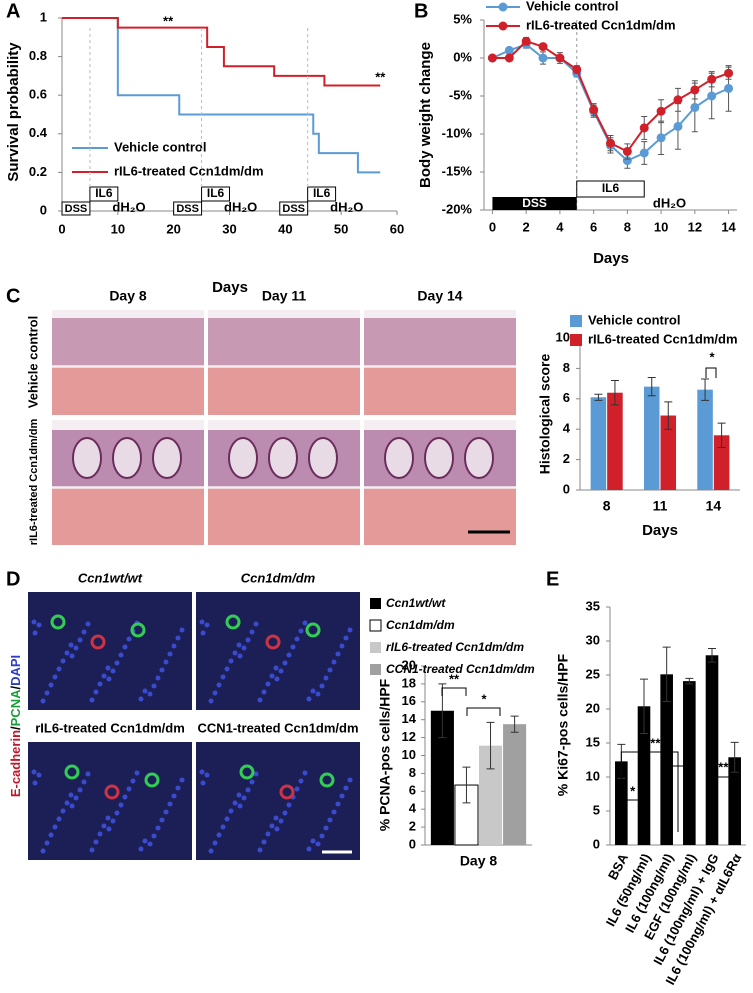  Describe the element at coordinates (341, 228) in the screenshot. I see `x-tick-label: 50` at that location.